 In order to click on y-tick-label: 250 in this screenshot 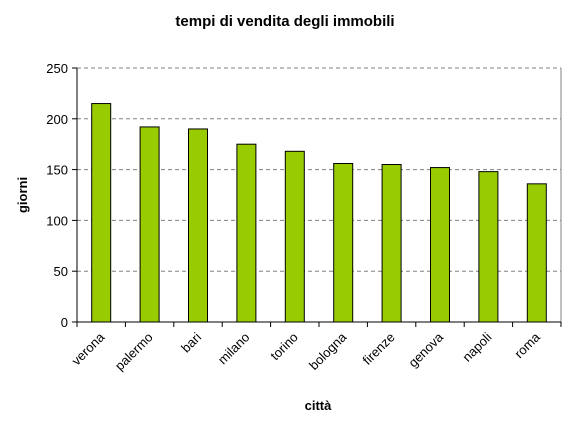, I will do `click(57, 68)`.